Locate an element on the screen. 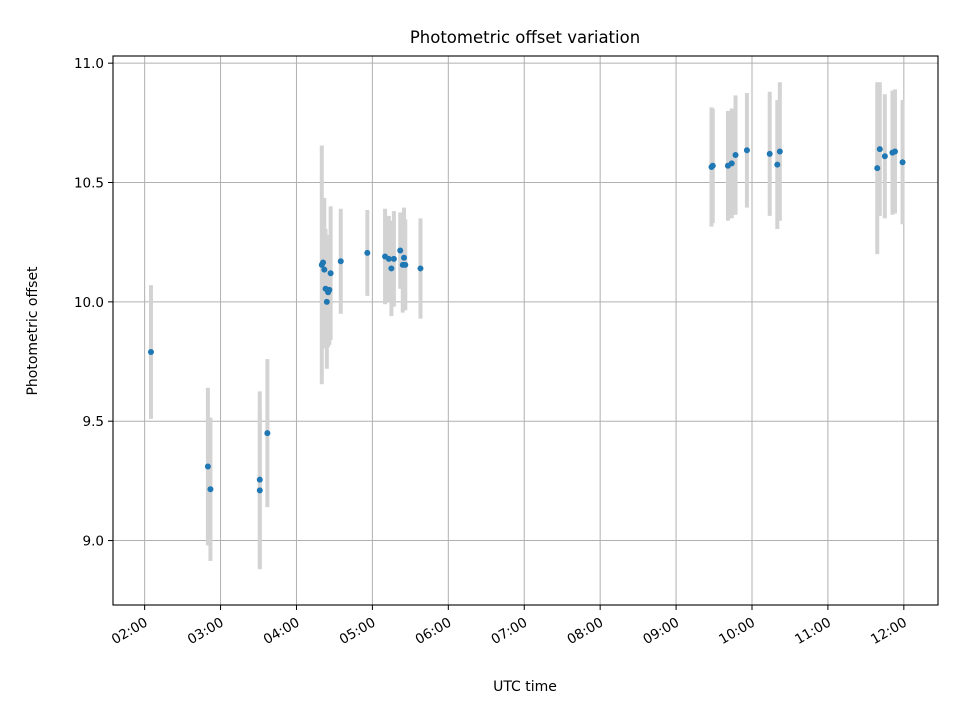 The height and width of the screenshot is (720, 960). x-tick-label: 09:00 is located at coordinates (661, 631).